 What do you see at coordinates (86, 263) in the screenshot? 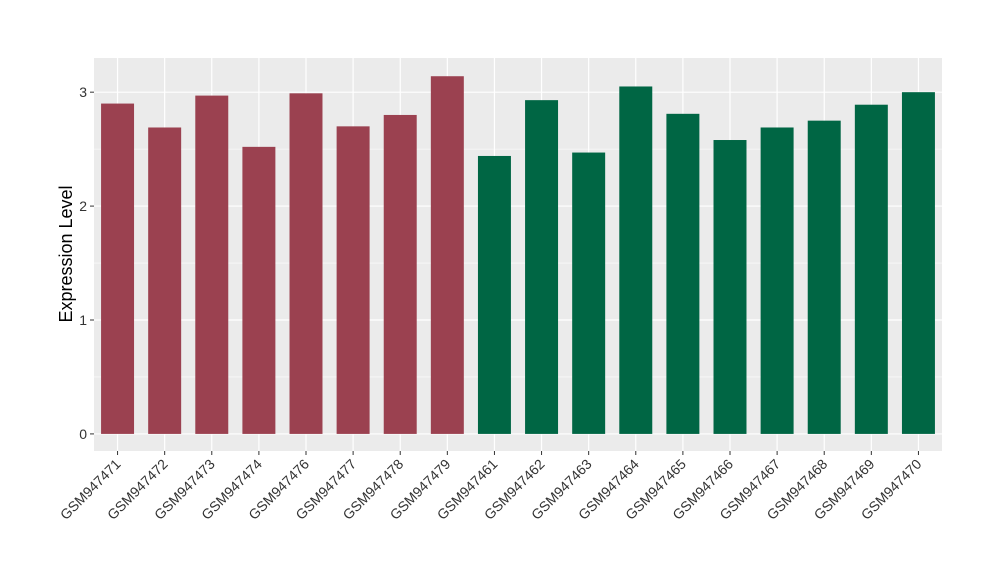
I see `y-axis: 0 1 2 3` at bounding box center [86, 263].